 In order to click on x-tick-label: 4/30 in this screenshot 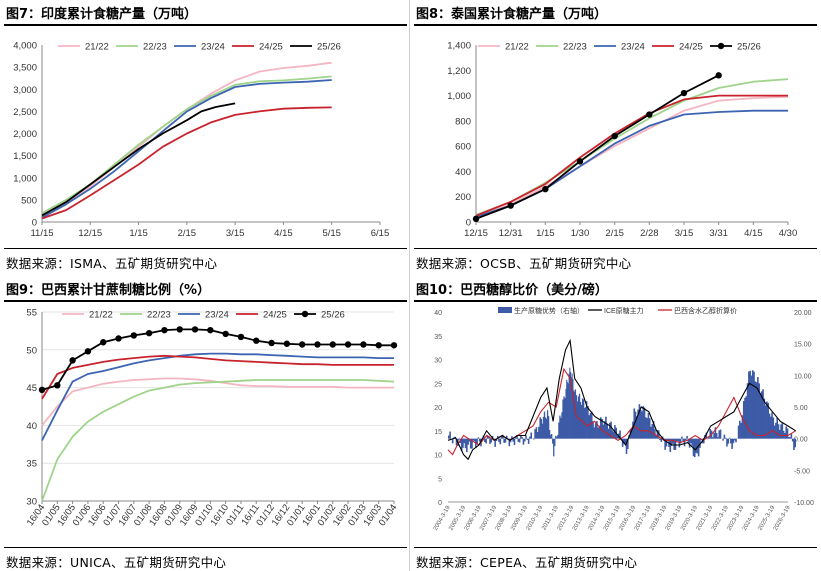, I will do `click(788, 233)`.